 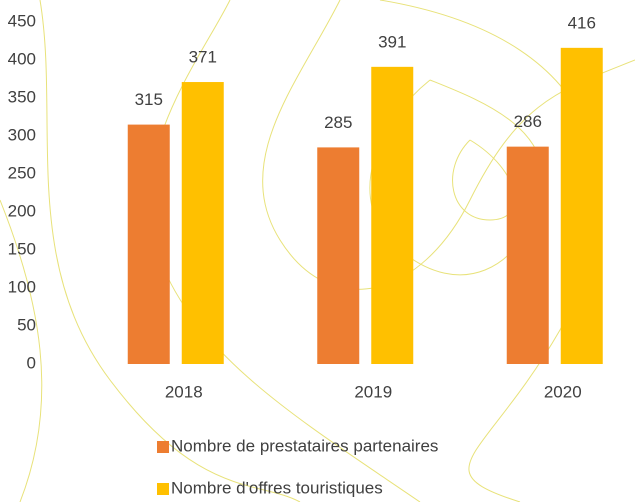 I want to click on y-tick-label: 0, so click(x=31, y=362).